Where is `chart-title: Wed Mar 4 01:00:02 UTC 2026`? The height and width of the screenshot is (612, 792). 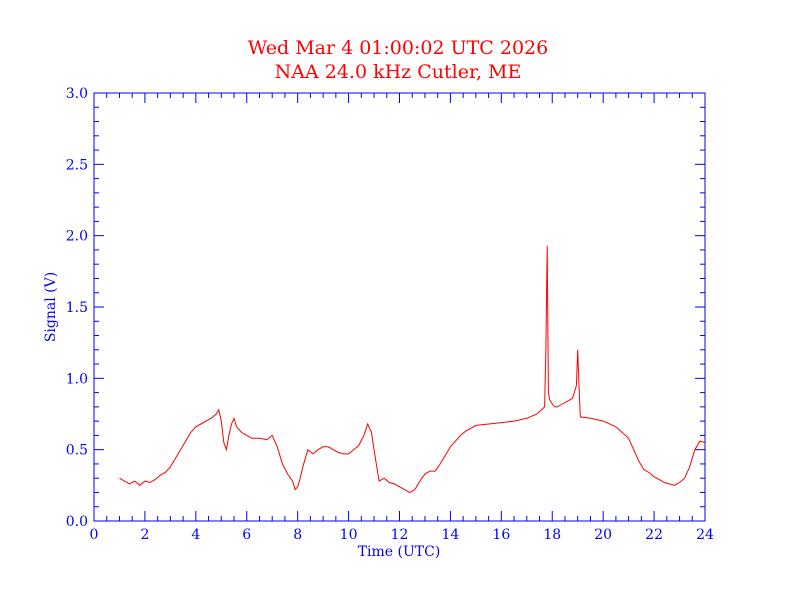 chart-title: Wed Mar 4 01:00:02 UTC 2026 is located at coordinates (398, 48).